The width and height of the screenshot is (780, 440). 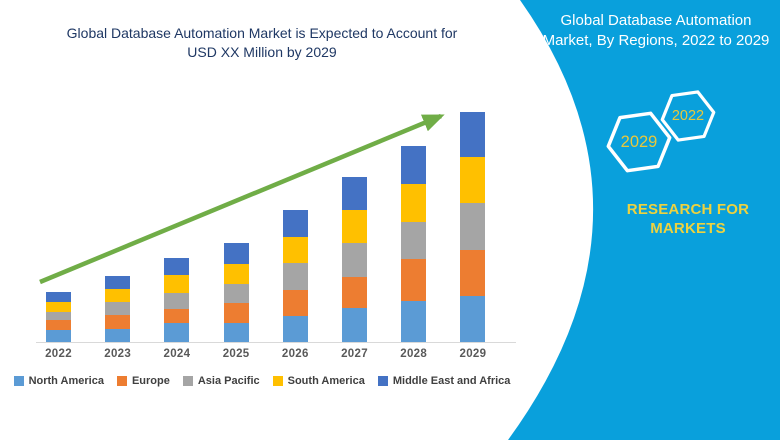 I want to click on legend-label: Asia Pacific, so click(x=228, y=381).